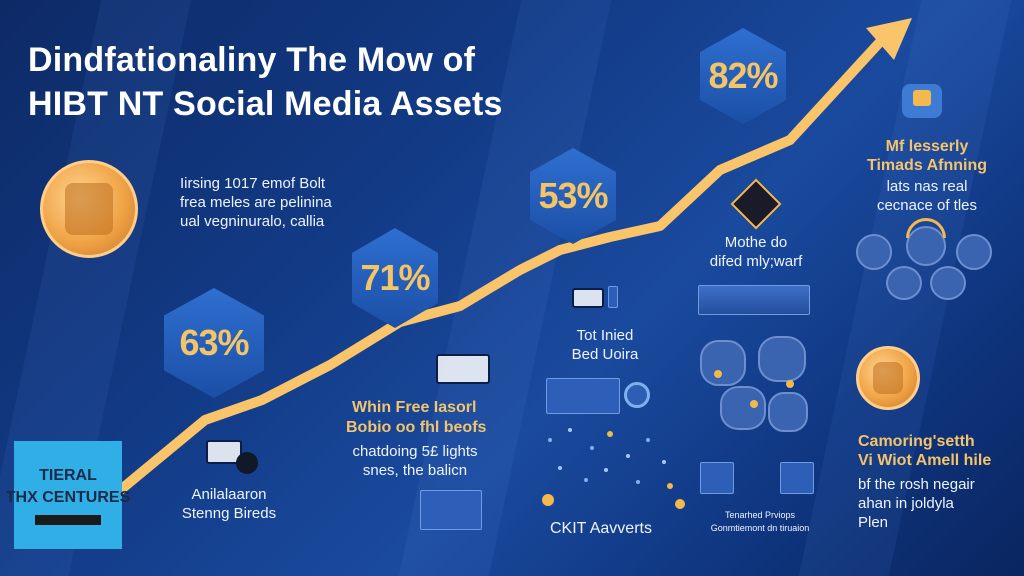 The image size is (1024, 576). Describe the element at coordinates (601, 528) in the screenshot. I see `ckit-text: CKIT Aavverts` at that location.